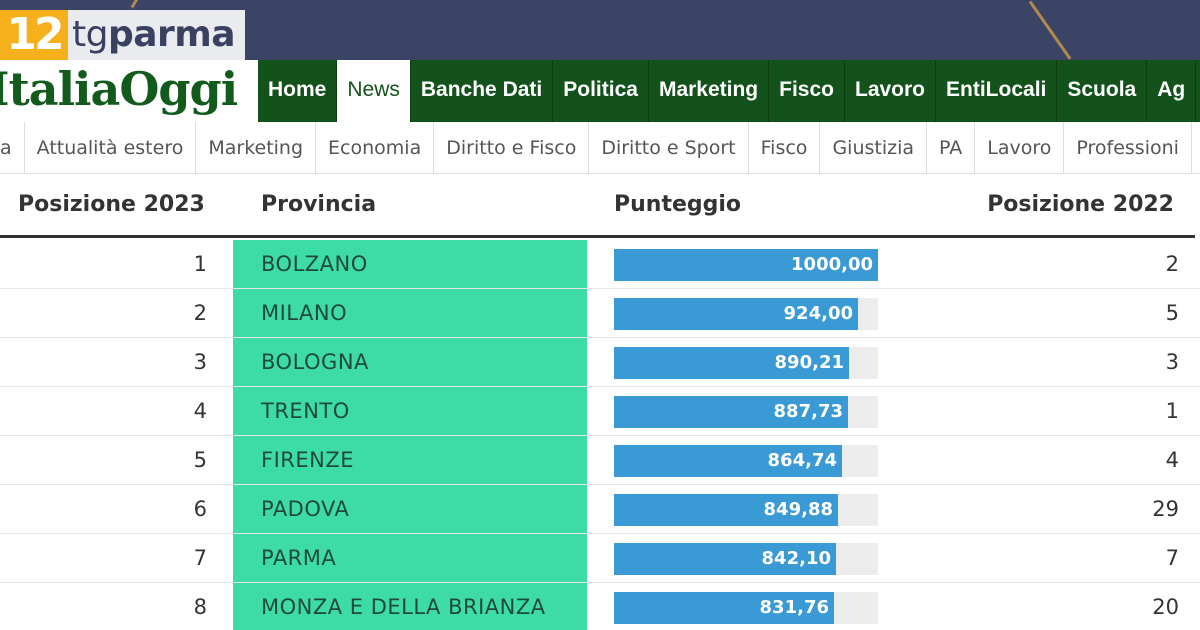  What do you see at coordinates (200, 460) in the screenshot?
I see `position-2023-cell: 5` at bounding box center [200, 460].